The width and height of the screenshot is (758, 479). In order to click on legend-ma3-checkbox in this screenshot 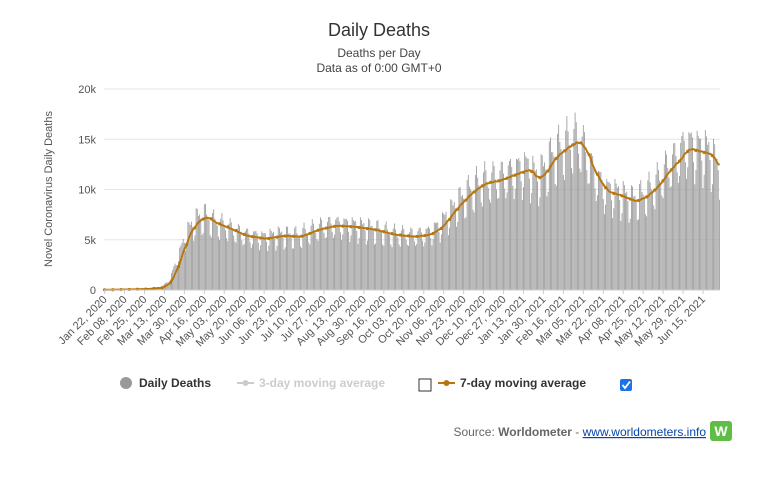, I will do `click(425, 385)`.